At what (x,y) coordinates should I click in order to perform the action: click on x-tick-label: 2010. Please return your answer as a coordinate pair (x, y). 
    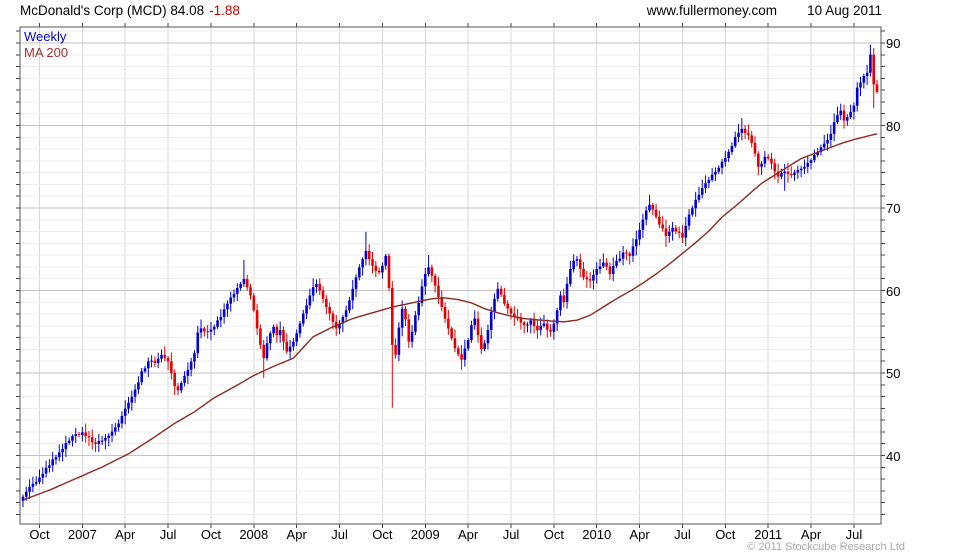
    Looking at the image, I should click on (597, 534).